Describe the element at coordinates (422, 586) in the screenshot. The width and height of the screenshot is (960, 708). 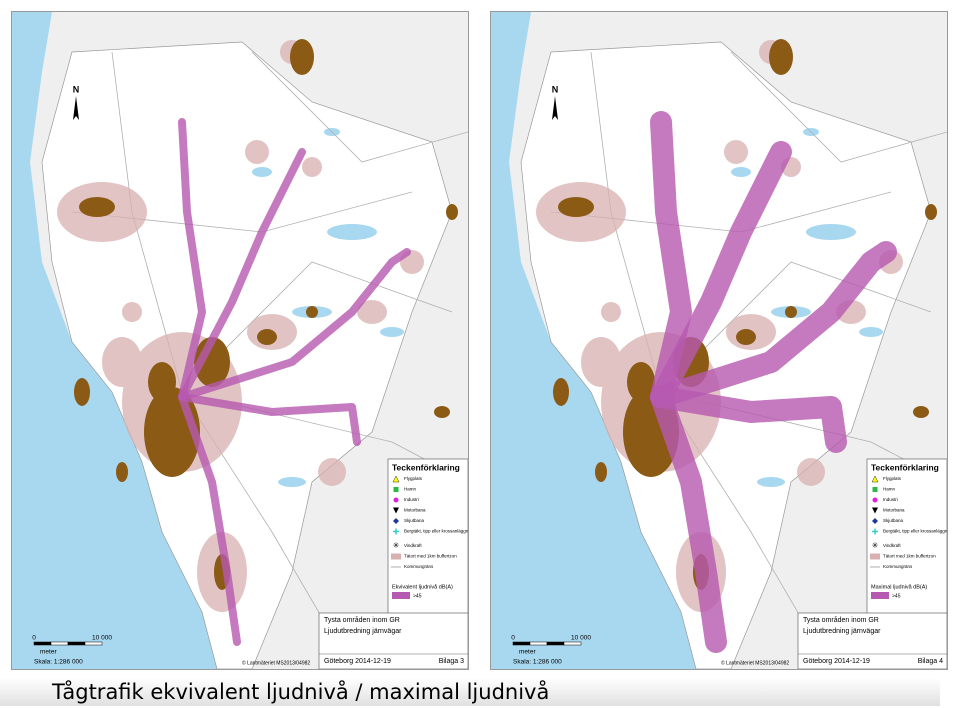
I see `value-legend-title: Ekvivalent ljudnivå dB(A)` at that location.